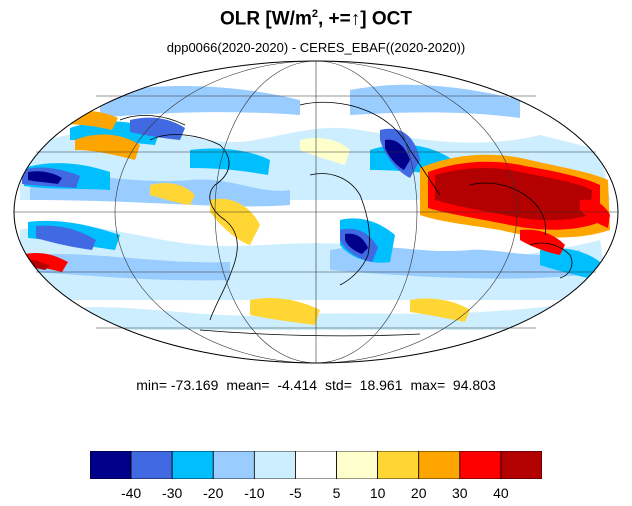 Image resolution: width=632 pixels, height=506 pixels. Describe the element at coordinates (272, 385) in the screenshot. I see `stat-mean: mean= -4.414` at that location.